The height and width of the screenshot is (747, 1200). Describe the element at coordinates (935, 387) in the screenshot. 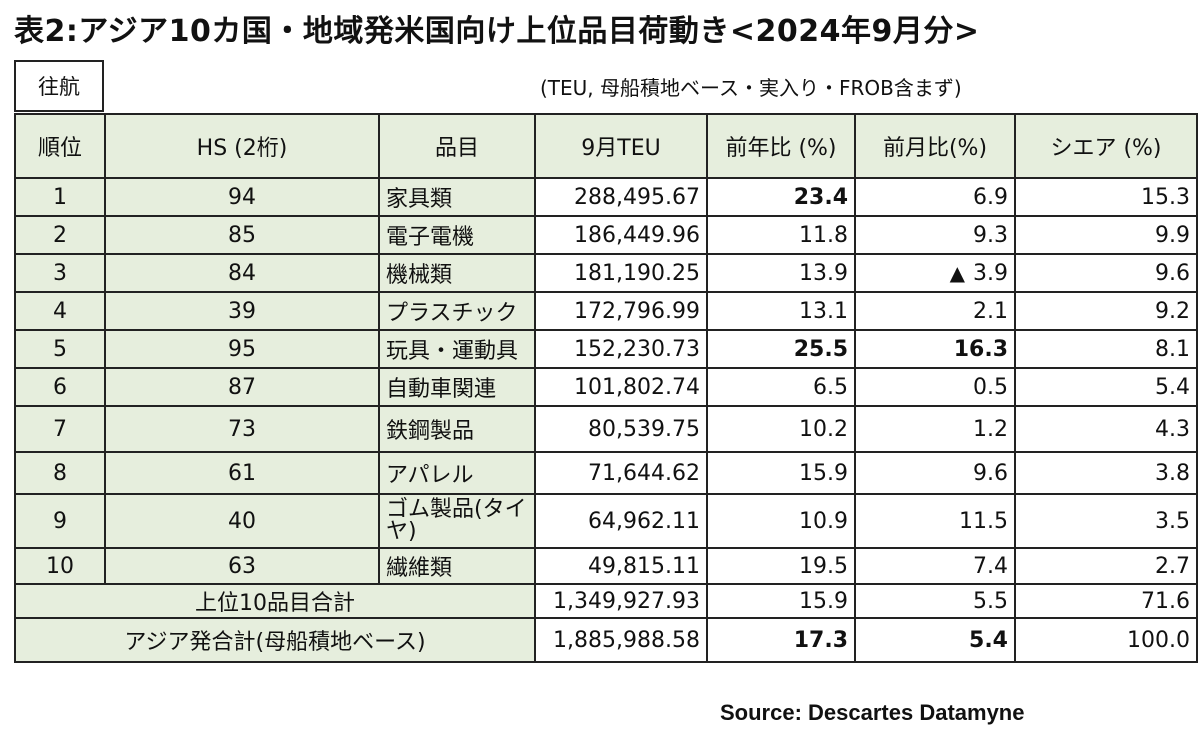

I see `mom-cell: 0.5` at that location.